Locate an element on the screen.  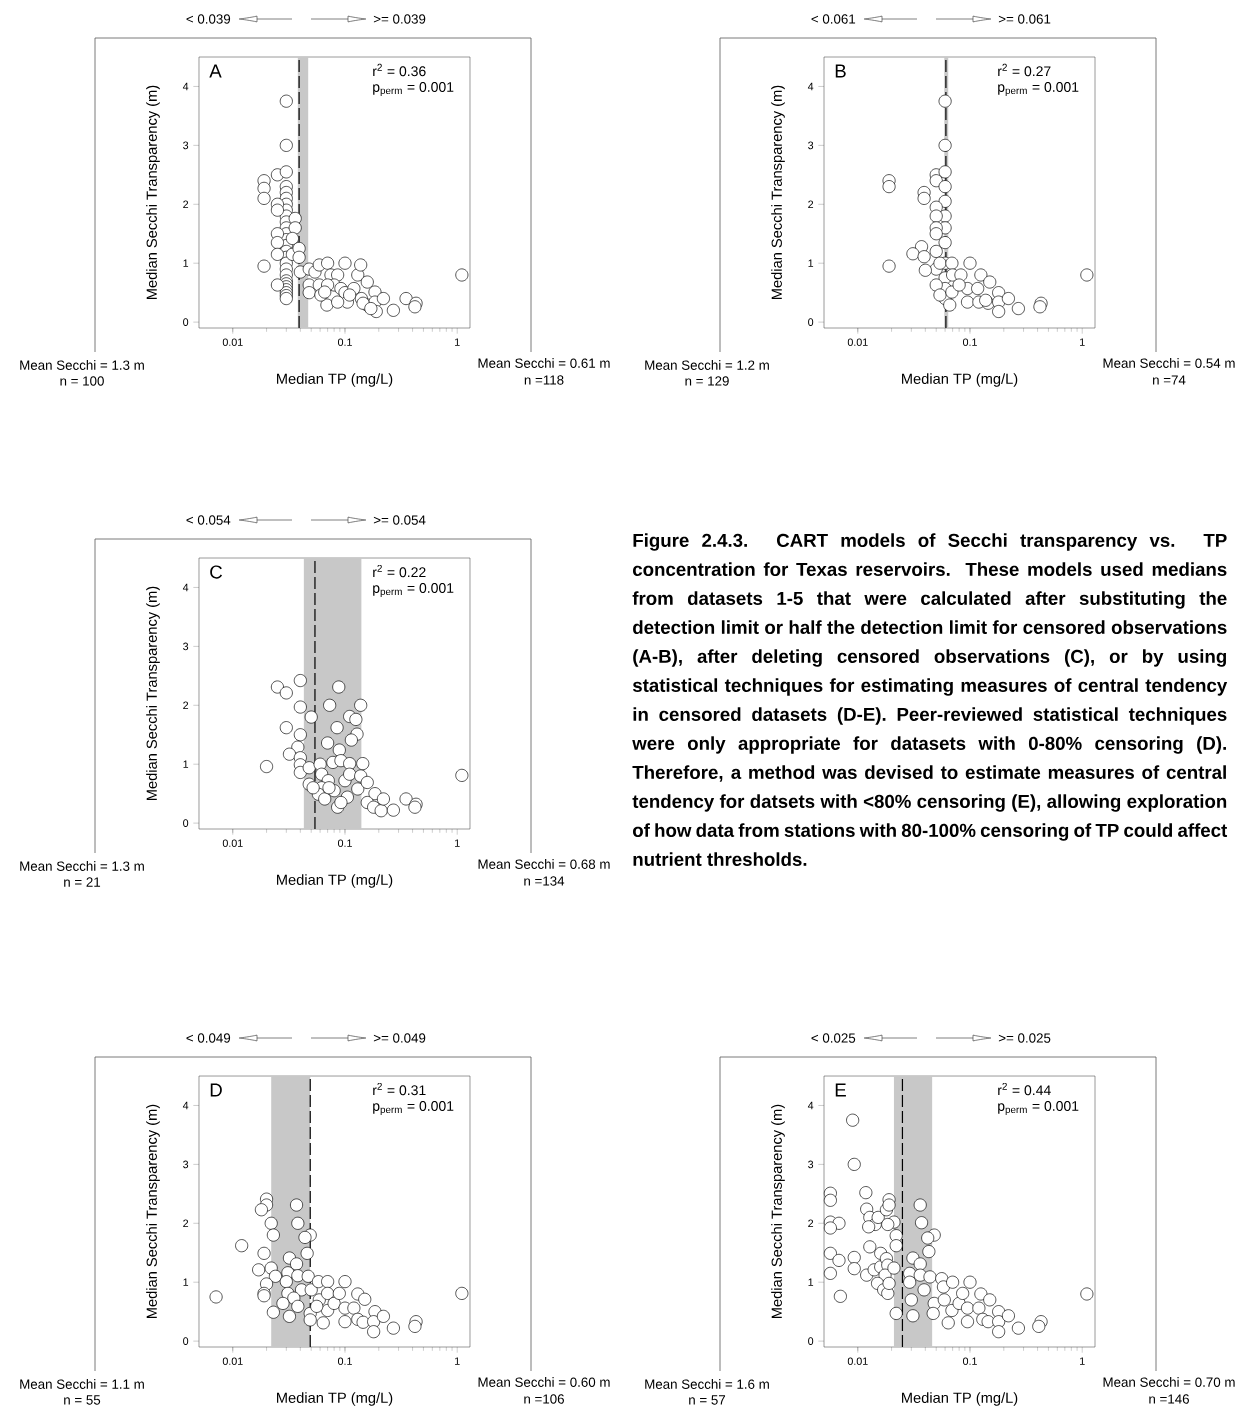
text: n =146 is located at coordinates (1169, 1399).